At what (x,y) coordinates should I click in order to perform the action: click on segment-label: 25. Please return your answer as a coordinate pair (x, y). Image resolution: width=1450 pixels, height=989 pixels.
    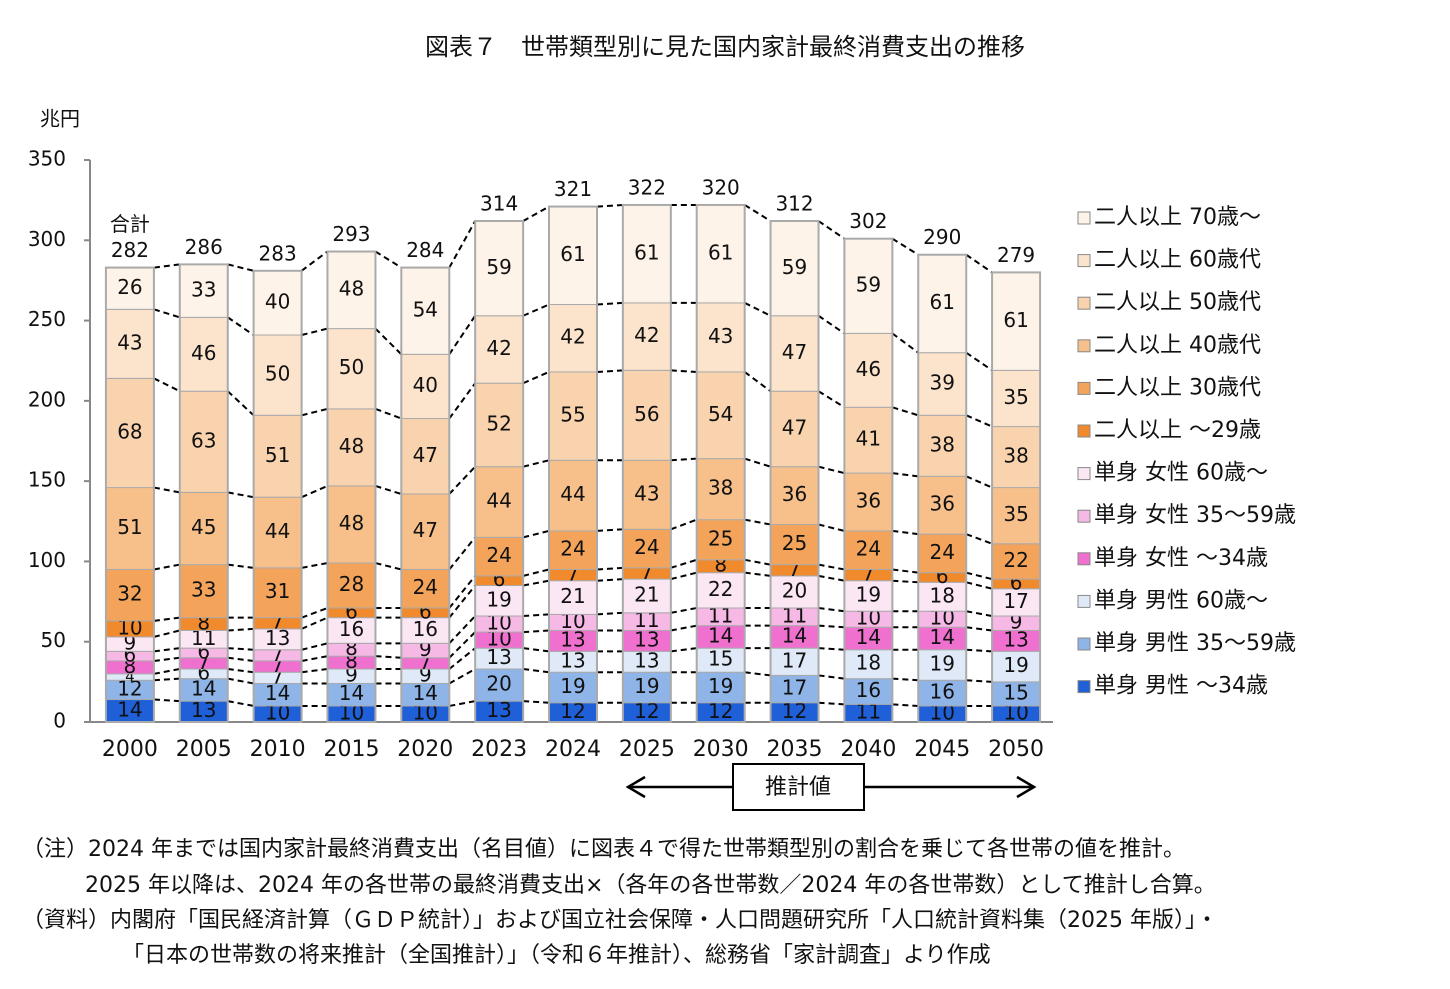
    Looking at the image, I should click on (794, 543).